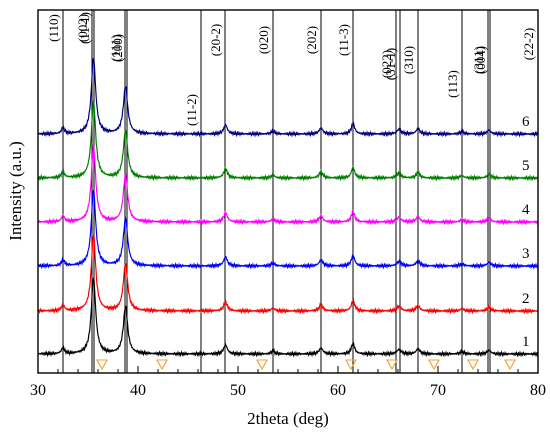 This screenshot has width=550, height=436. Describe the element at coordinates (438, 390) in the screenshot. I see `x-tick-label: 70` at that location.